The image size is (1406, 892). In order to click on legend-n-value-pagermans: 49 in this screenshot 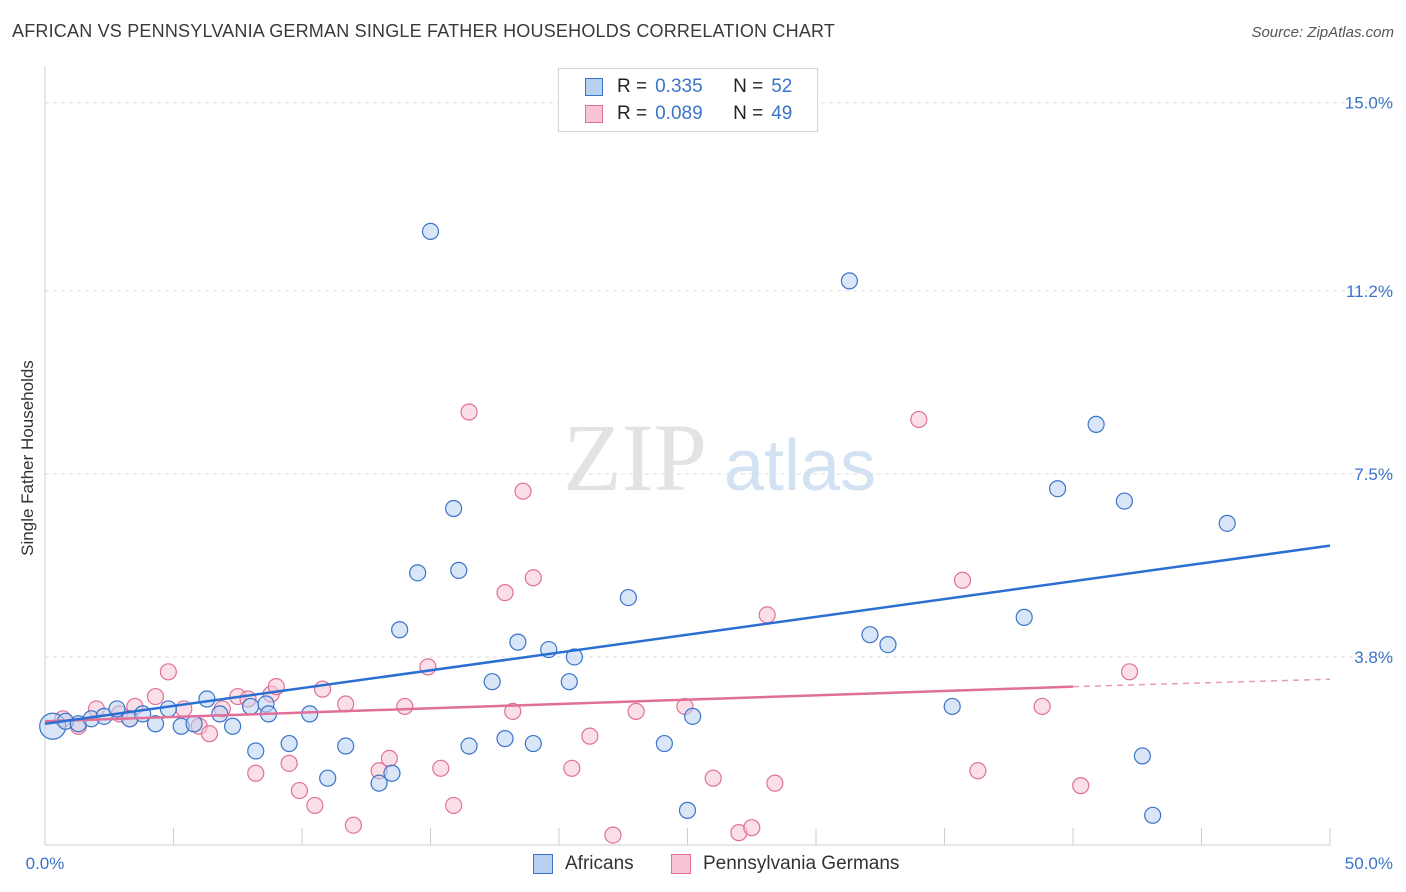, I will do `click(782, 113)`.